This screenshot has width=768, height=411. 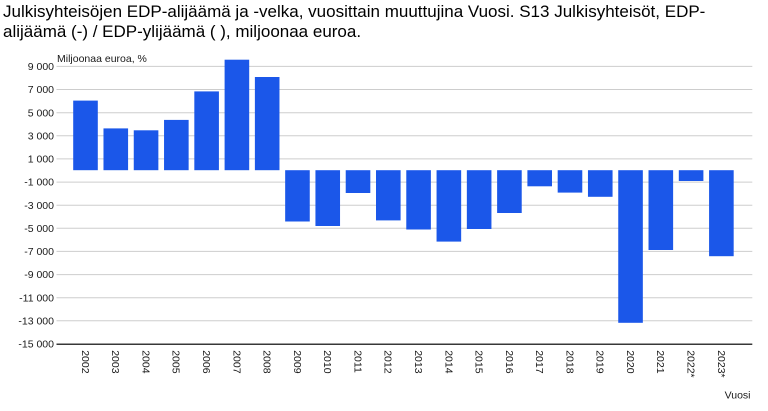 What do you see at coordinates (388, 362) in the screenshot?
I see `svg-text: 2012` at bounding box center [388, 362].